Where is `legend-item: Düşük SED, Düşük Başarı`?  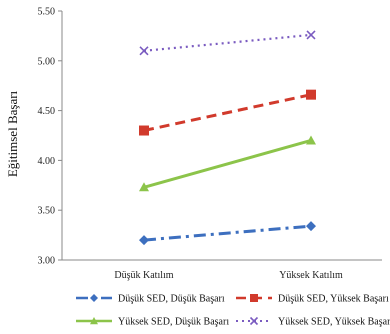
legend-item: Düşük SED, Düşük Başarı is located at coordinates (150, 299).